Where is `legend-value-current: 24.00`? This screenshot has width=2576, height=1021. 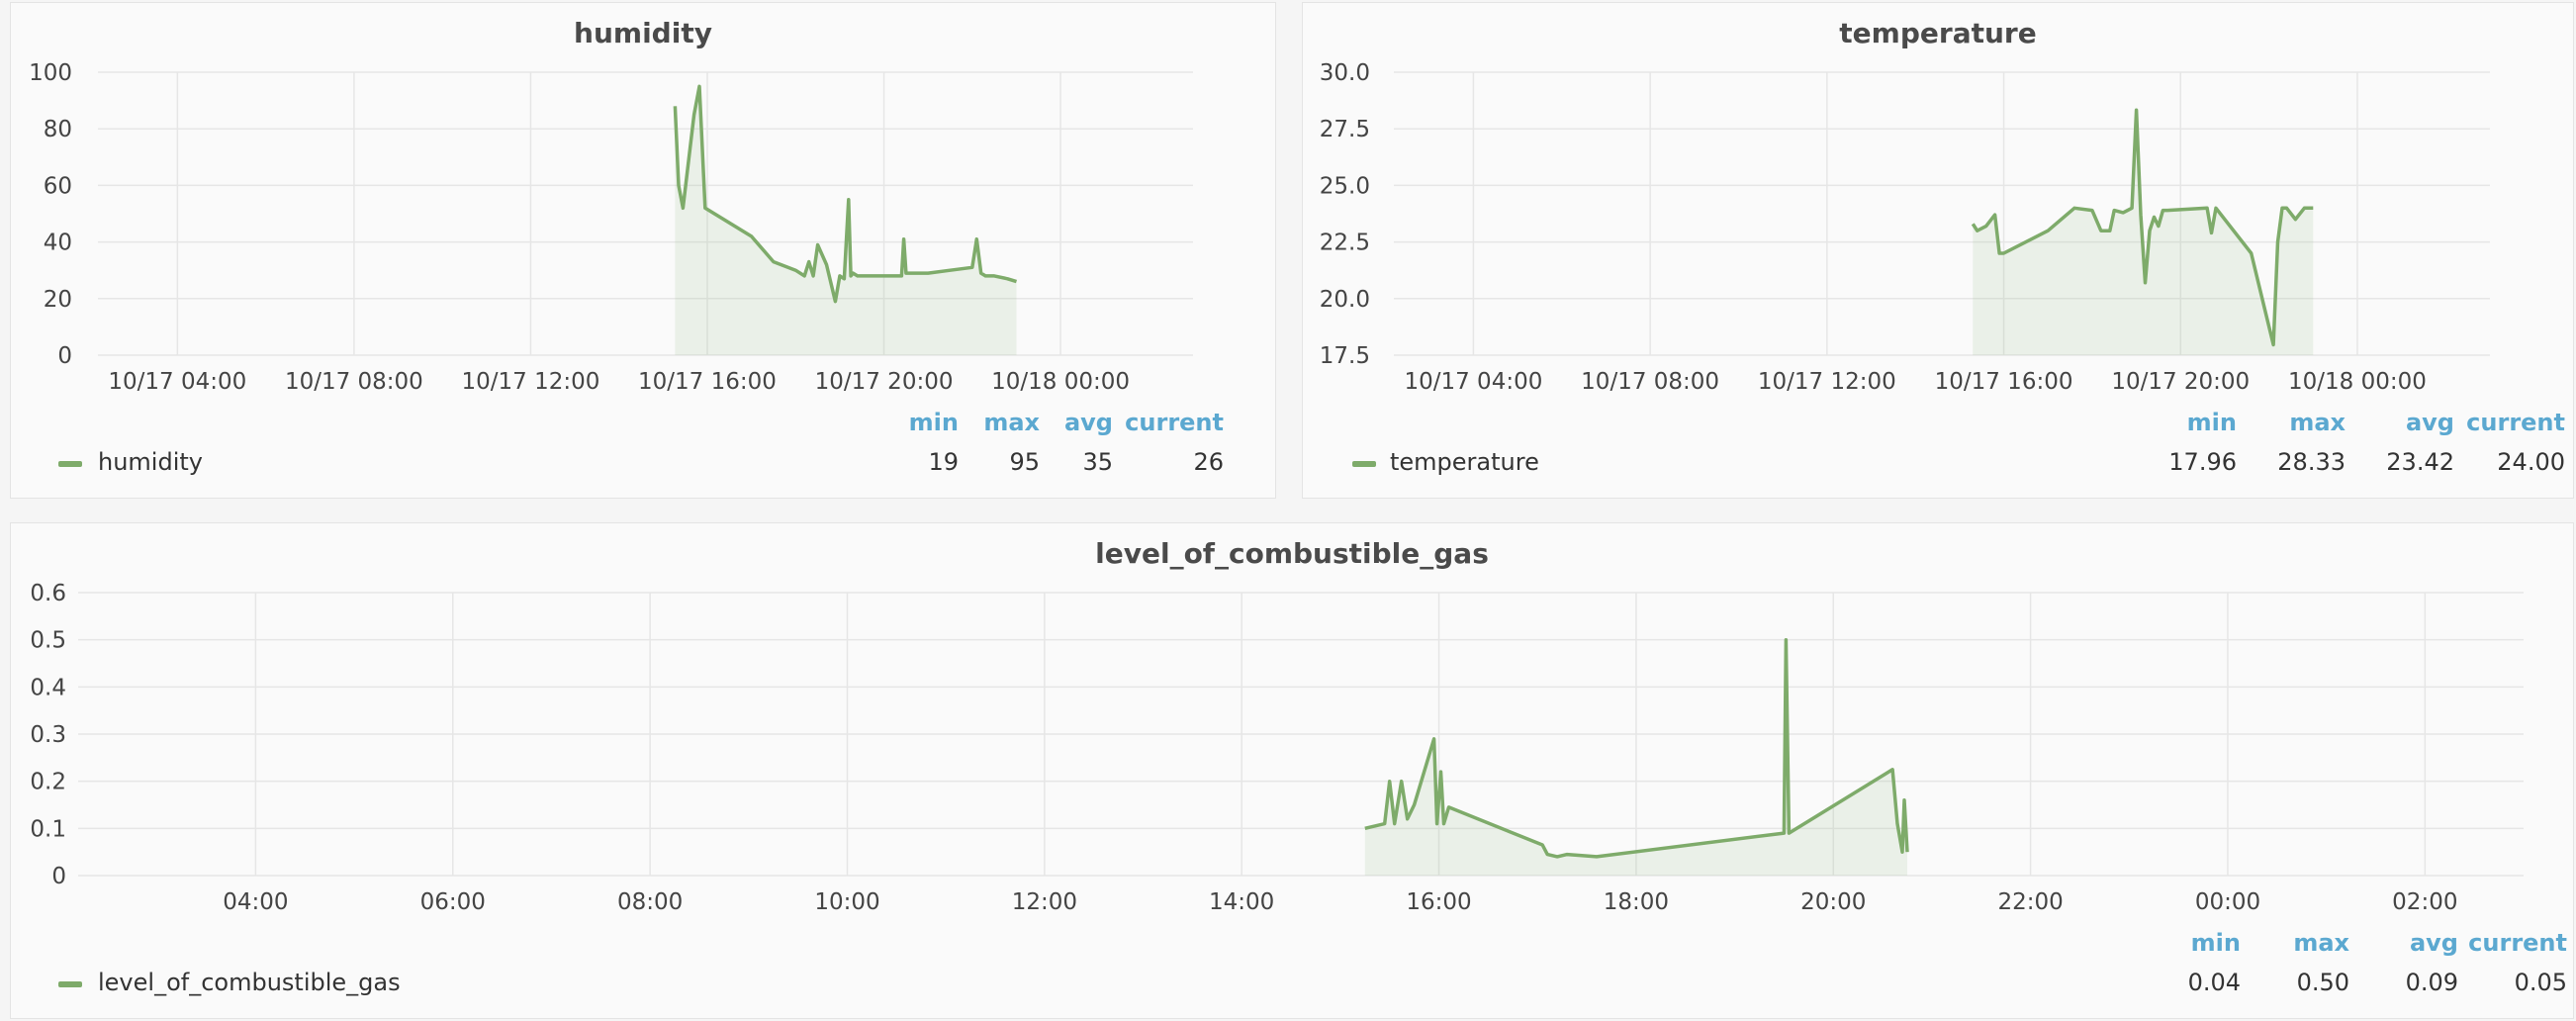
legend-value-current: 24.00 is located at coordinates (2531, 462).